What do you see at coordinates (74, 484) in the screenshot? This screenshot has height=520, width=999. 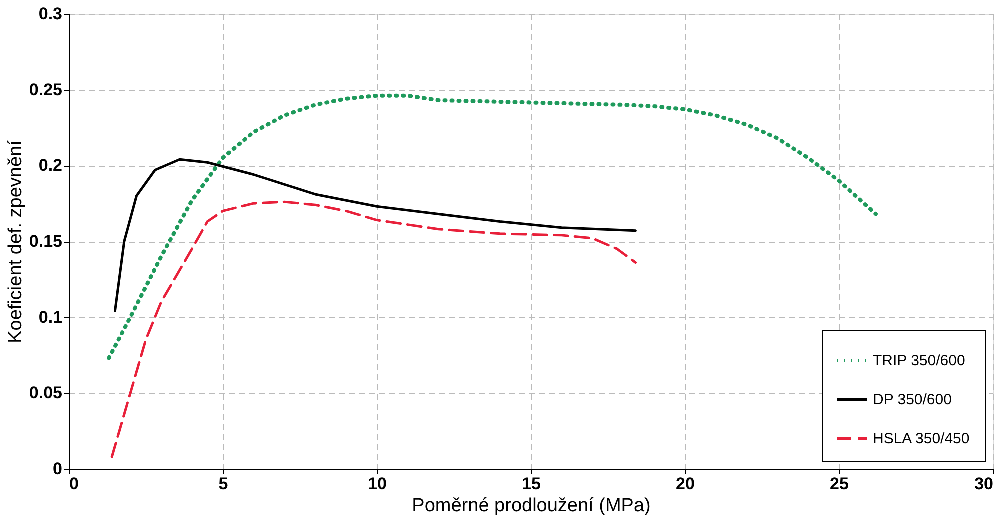 I see `x-tick-label: 0` at bounding box center [74, 484].